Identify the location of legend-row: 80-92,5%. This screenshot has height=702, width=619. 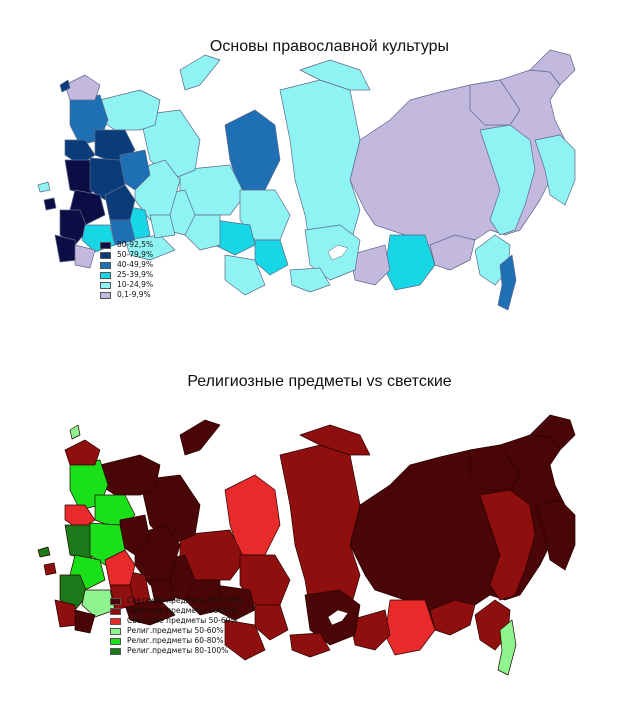
(126, 245).